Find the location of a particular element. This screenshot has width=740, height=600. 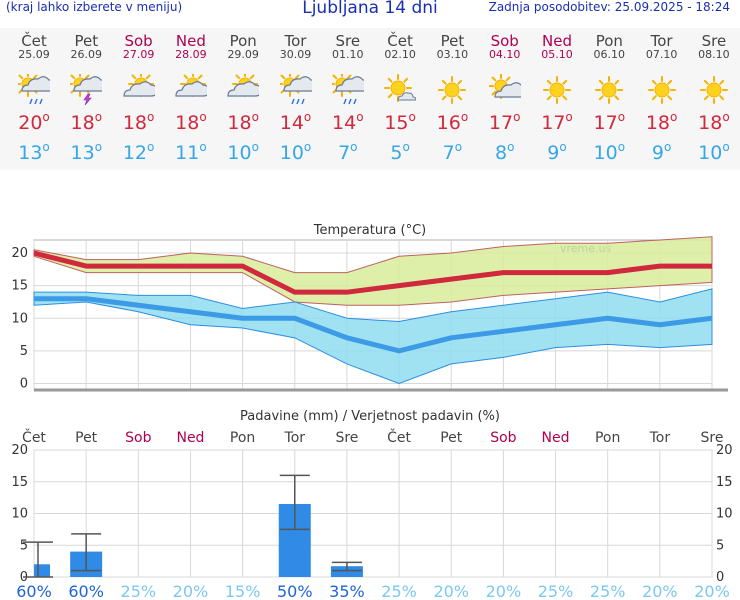

max-temperature: 15o is located at coordinates (400, 122).